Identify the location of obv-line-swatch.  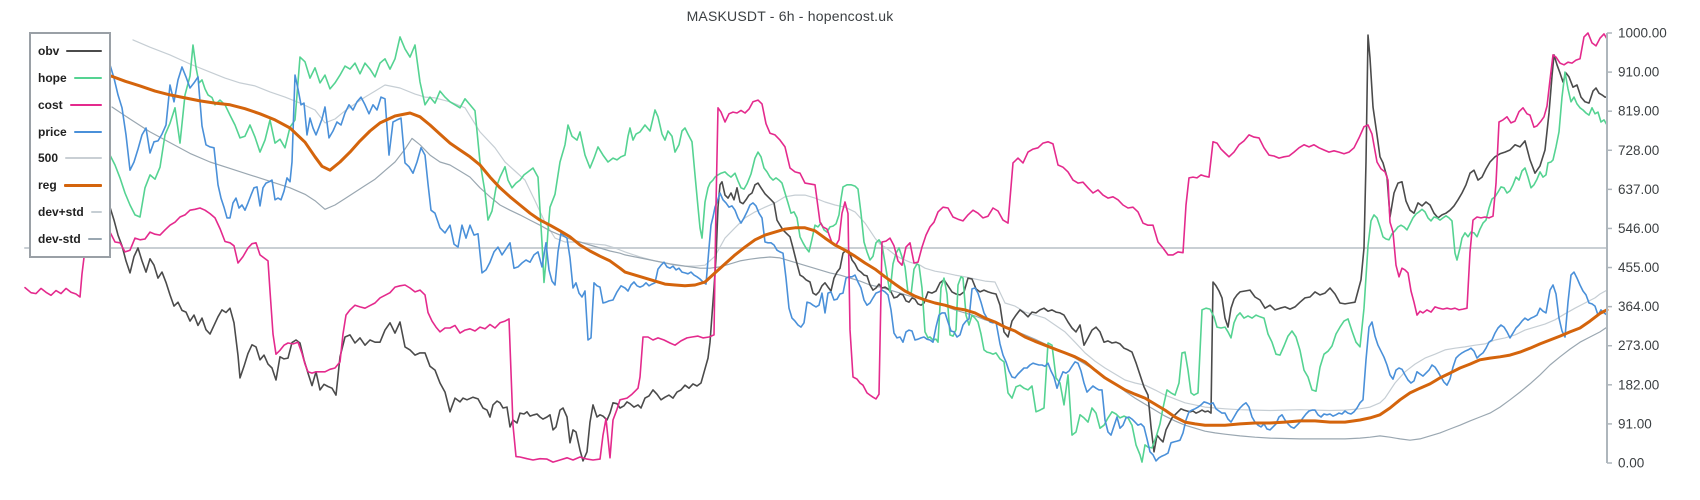
(84, 51).